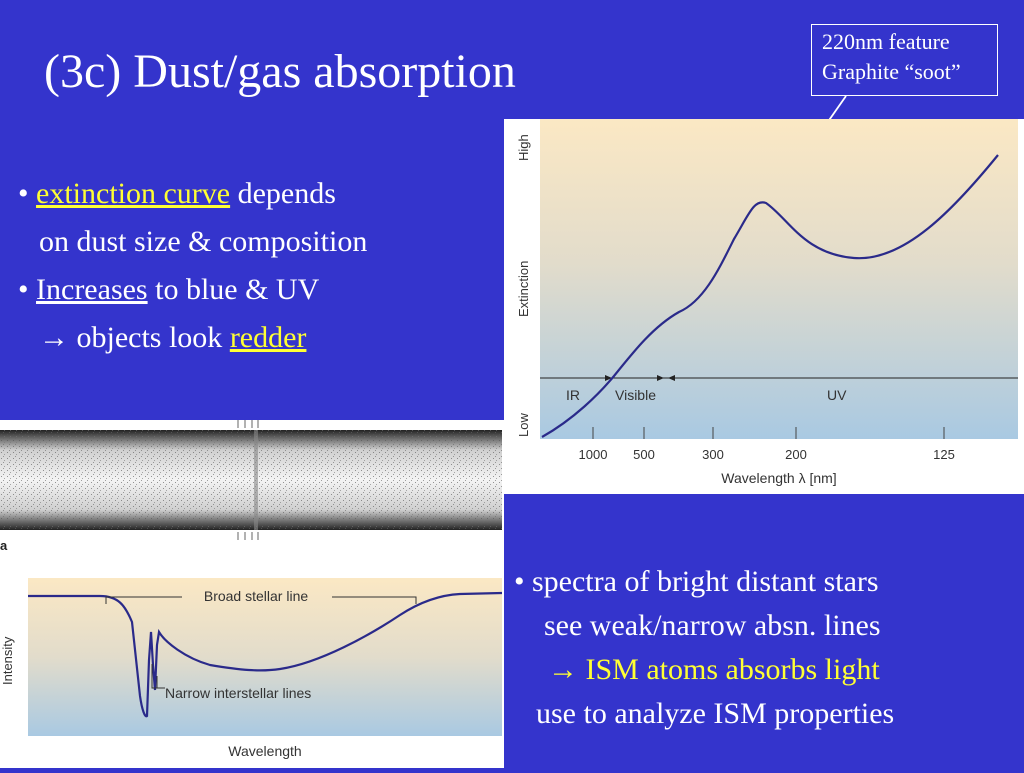 The width and height of the screenshot is (1024, 773). What do you see at coordinates (149, 337) in the screenshot?
I see `bullet-3-text: objects look` at bounding box center [149, 337].